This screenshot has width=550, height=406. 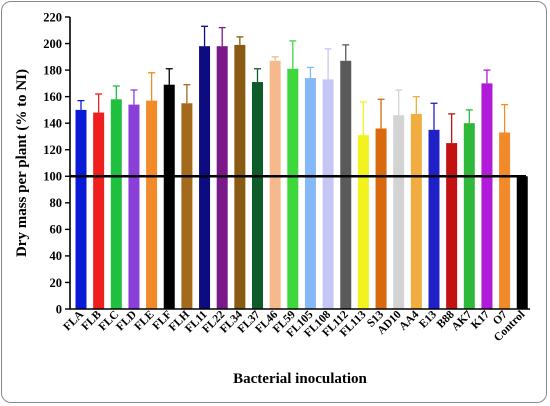 What do you see at coordinates (56, 203) in the screenshot?
I see `y-tick-label: 80` at bounding box center [56, 203].